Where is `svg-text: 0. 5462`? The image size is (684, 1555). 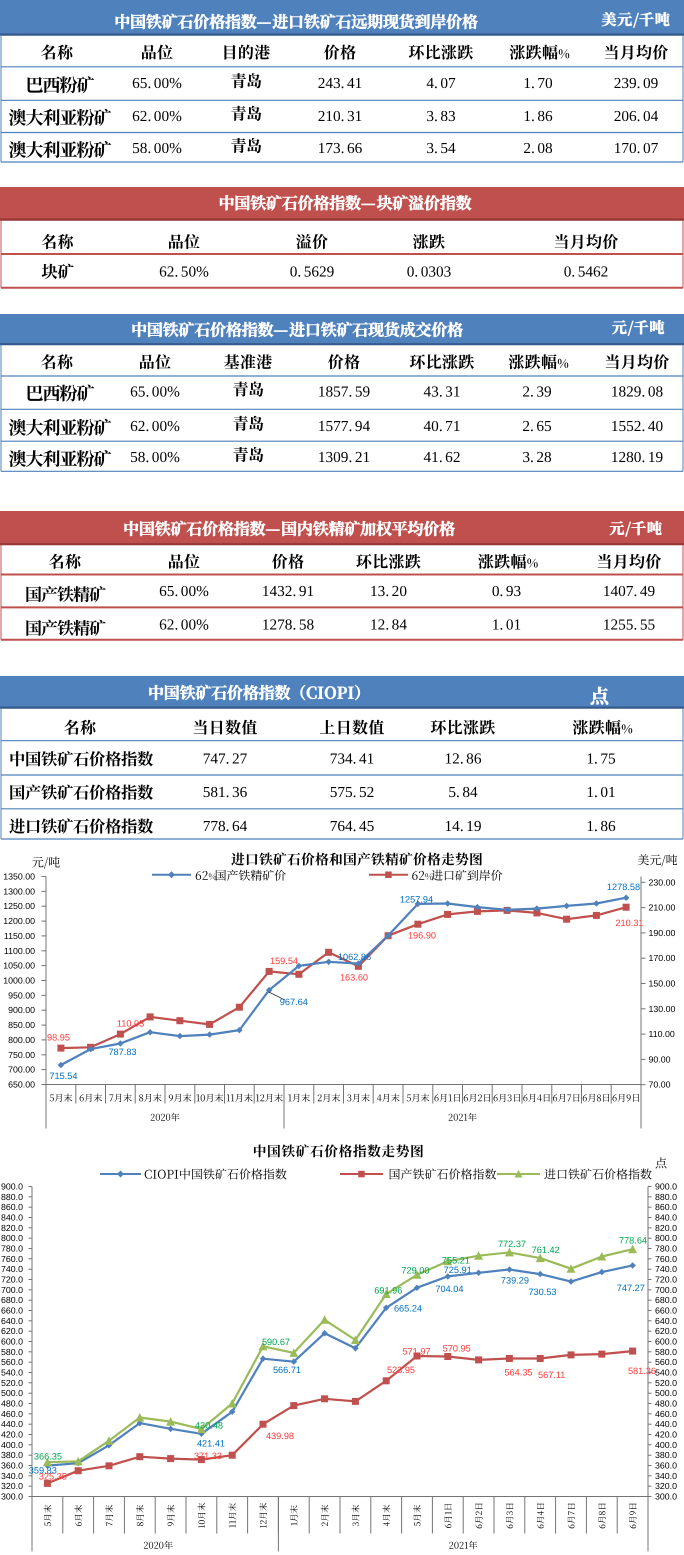 svg-text: 0. 5462 is located at coordinates (586, 272).